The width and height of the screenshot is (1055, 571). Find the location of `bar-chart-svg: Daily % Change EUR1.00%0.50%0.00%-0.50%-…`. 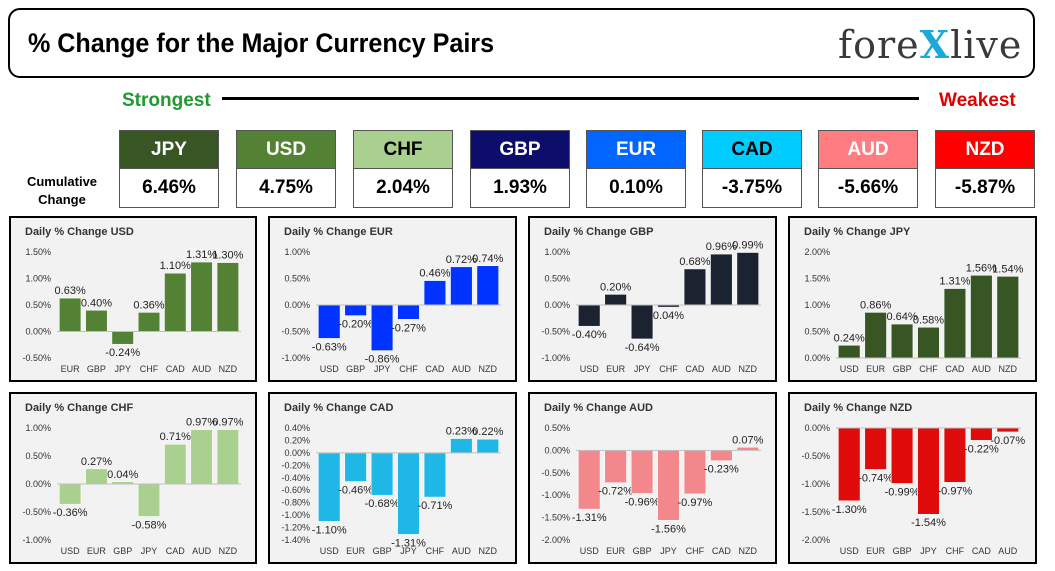

bar-chart-svg: Daily % Change EUR1.00%0.50%0.00%-0.50%-… is located at coordinates (392, 300).